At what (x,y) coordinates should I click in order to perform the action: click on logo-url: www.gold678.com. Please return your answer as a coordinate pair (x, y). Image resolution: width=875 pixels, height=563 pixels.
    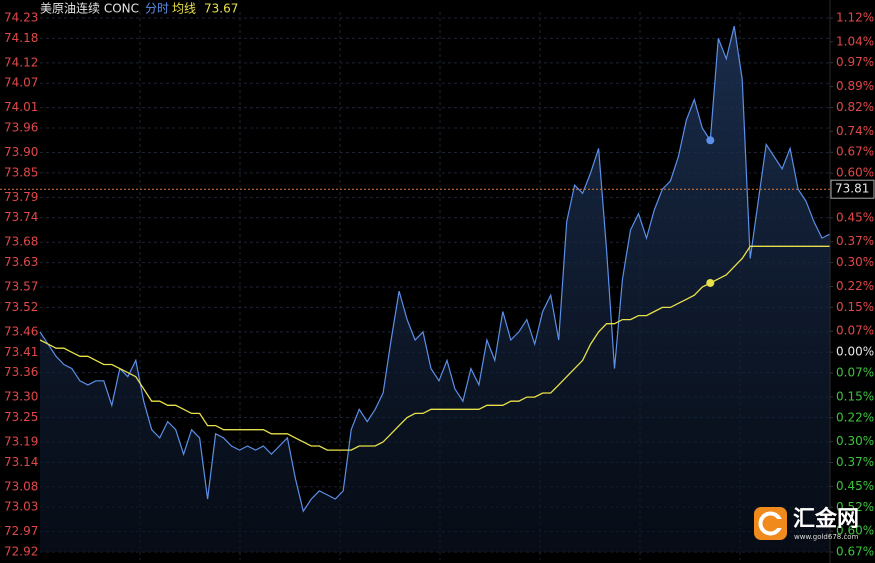
    Looking at the image, I should click on (826, 537).